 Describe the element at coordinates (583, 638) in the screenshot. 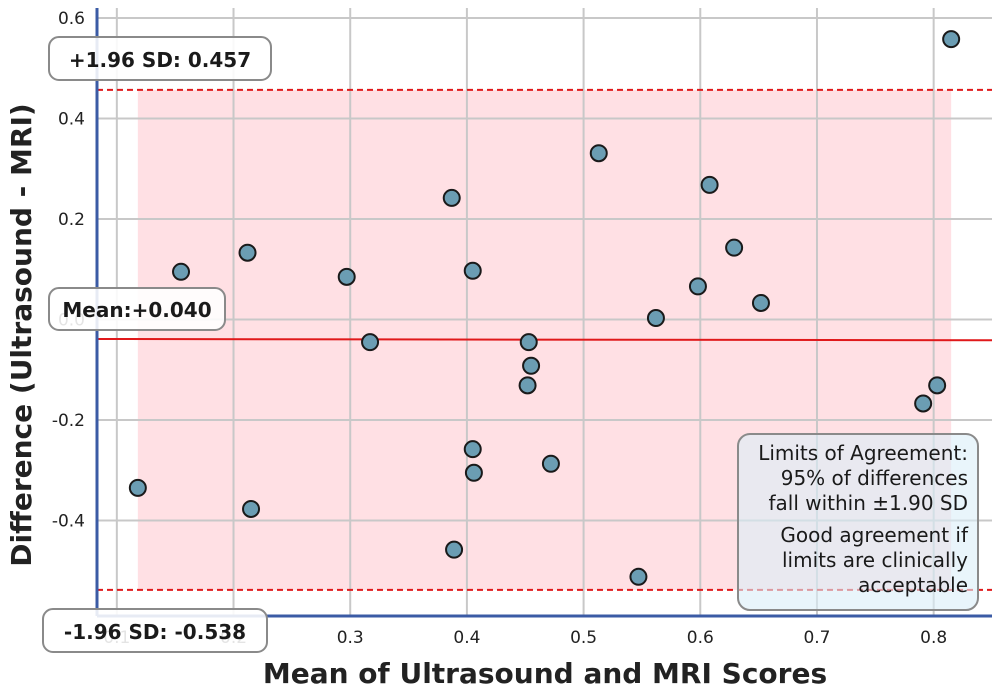

I see `x-tick-label-4: 0.5` at that location.